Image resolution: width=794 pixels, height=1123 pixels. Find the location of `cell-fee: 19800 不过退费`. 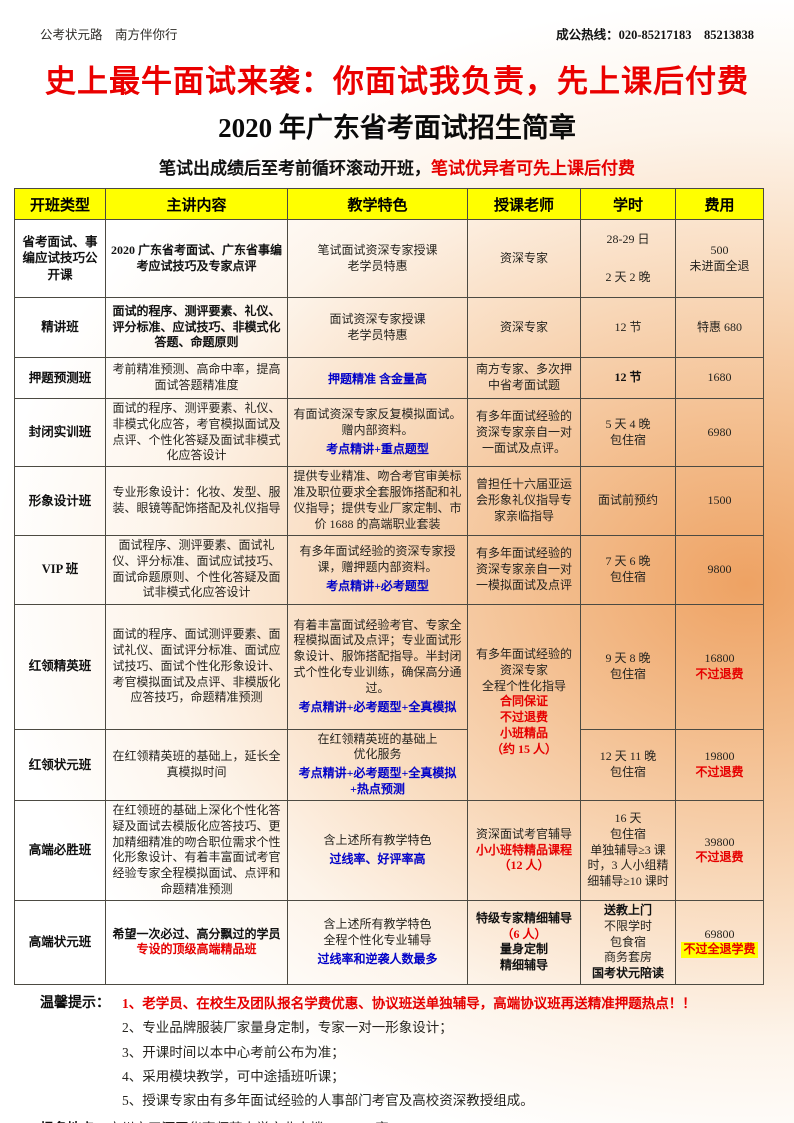

cell-fee: 19800 不过退费 is located at coordinates (719, 764).